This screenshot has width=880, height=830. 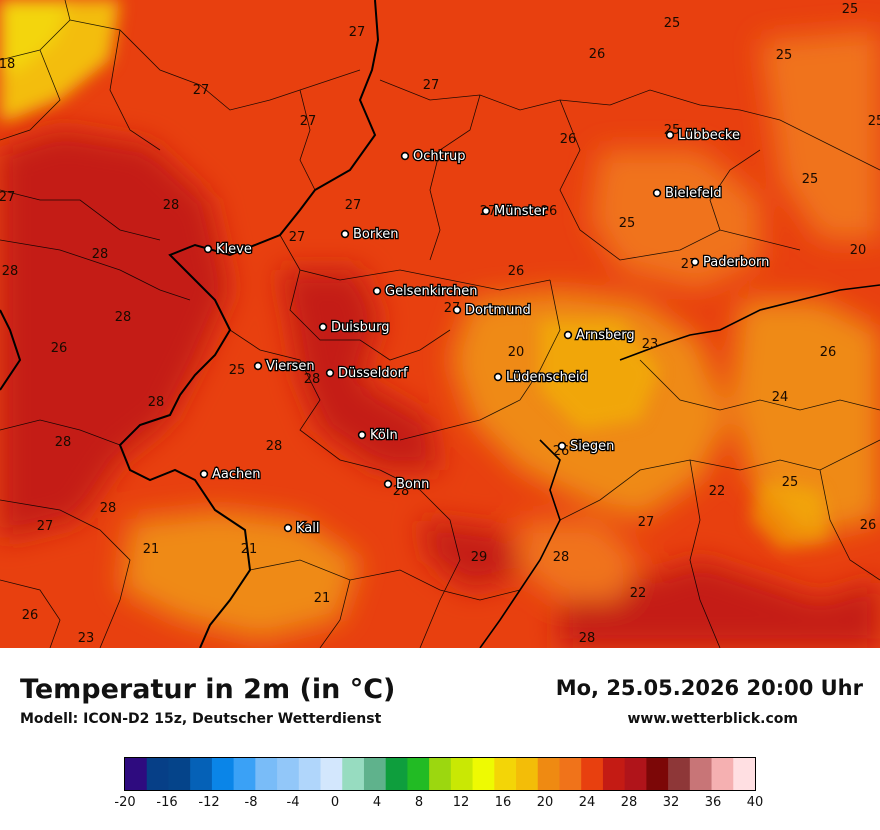 I want to click on city-label: Bielefeld, so click(x=693, y=193).